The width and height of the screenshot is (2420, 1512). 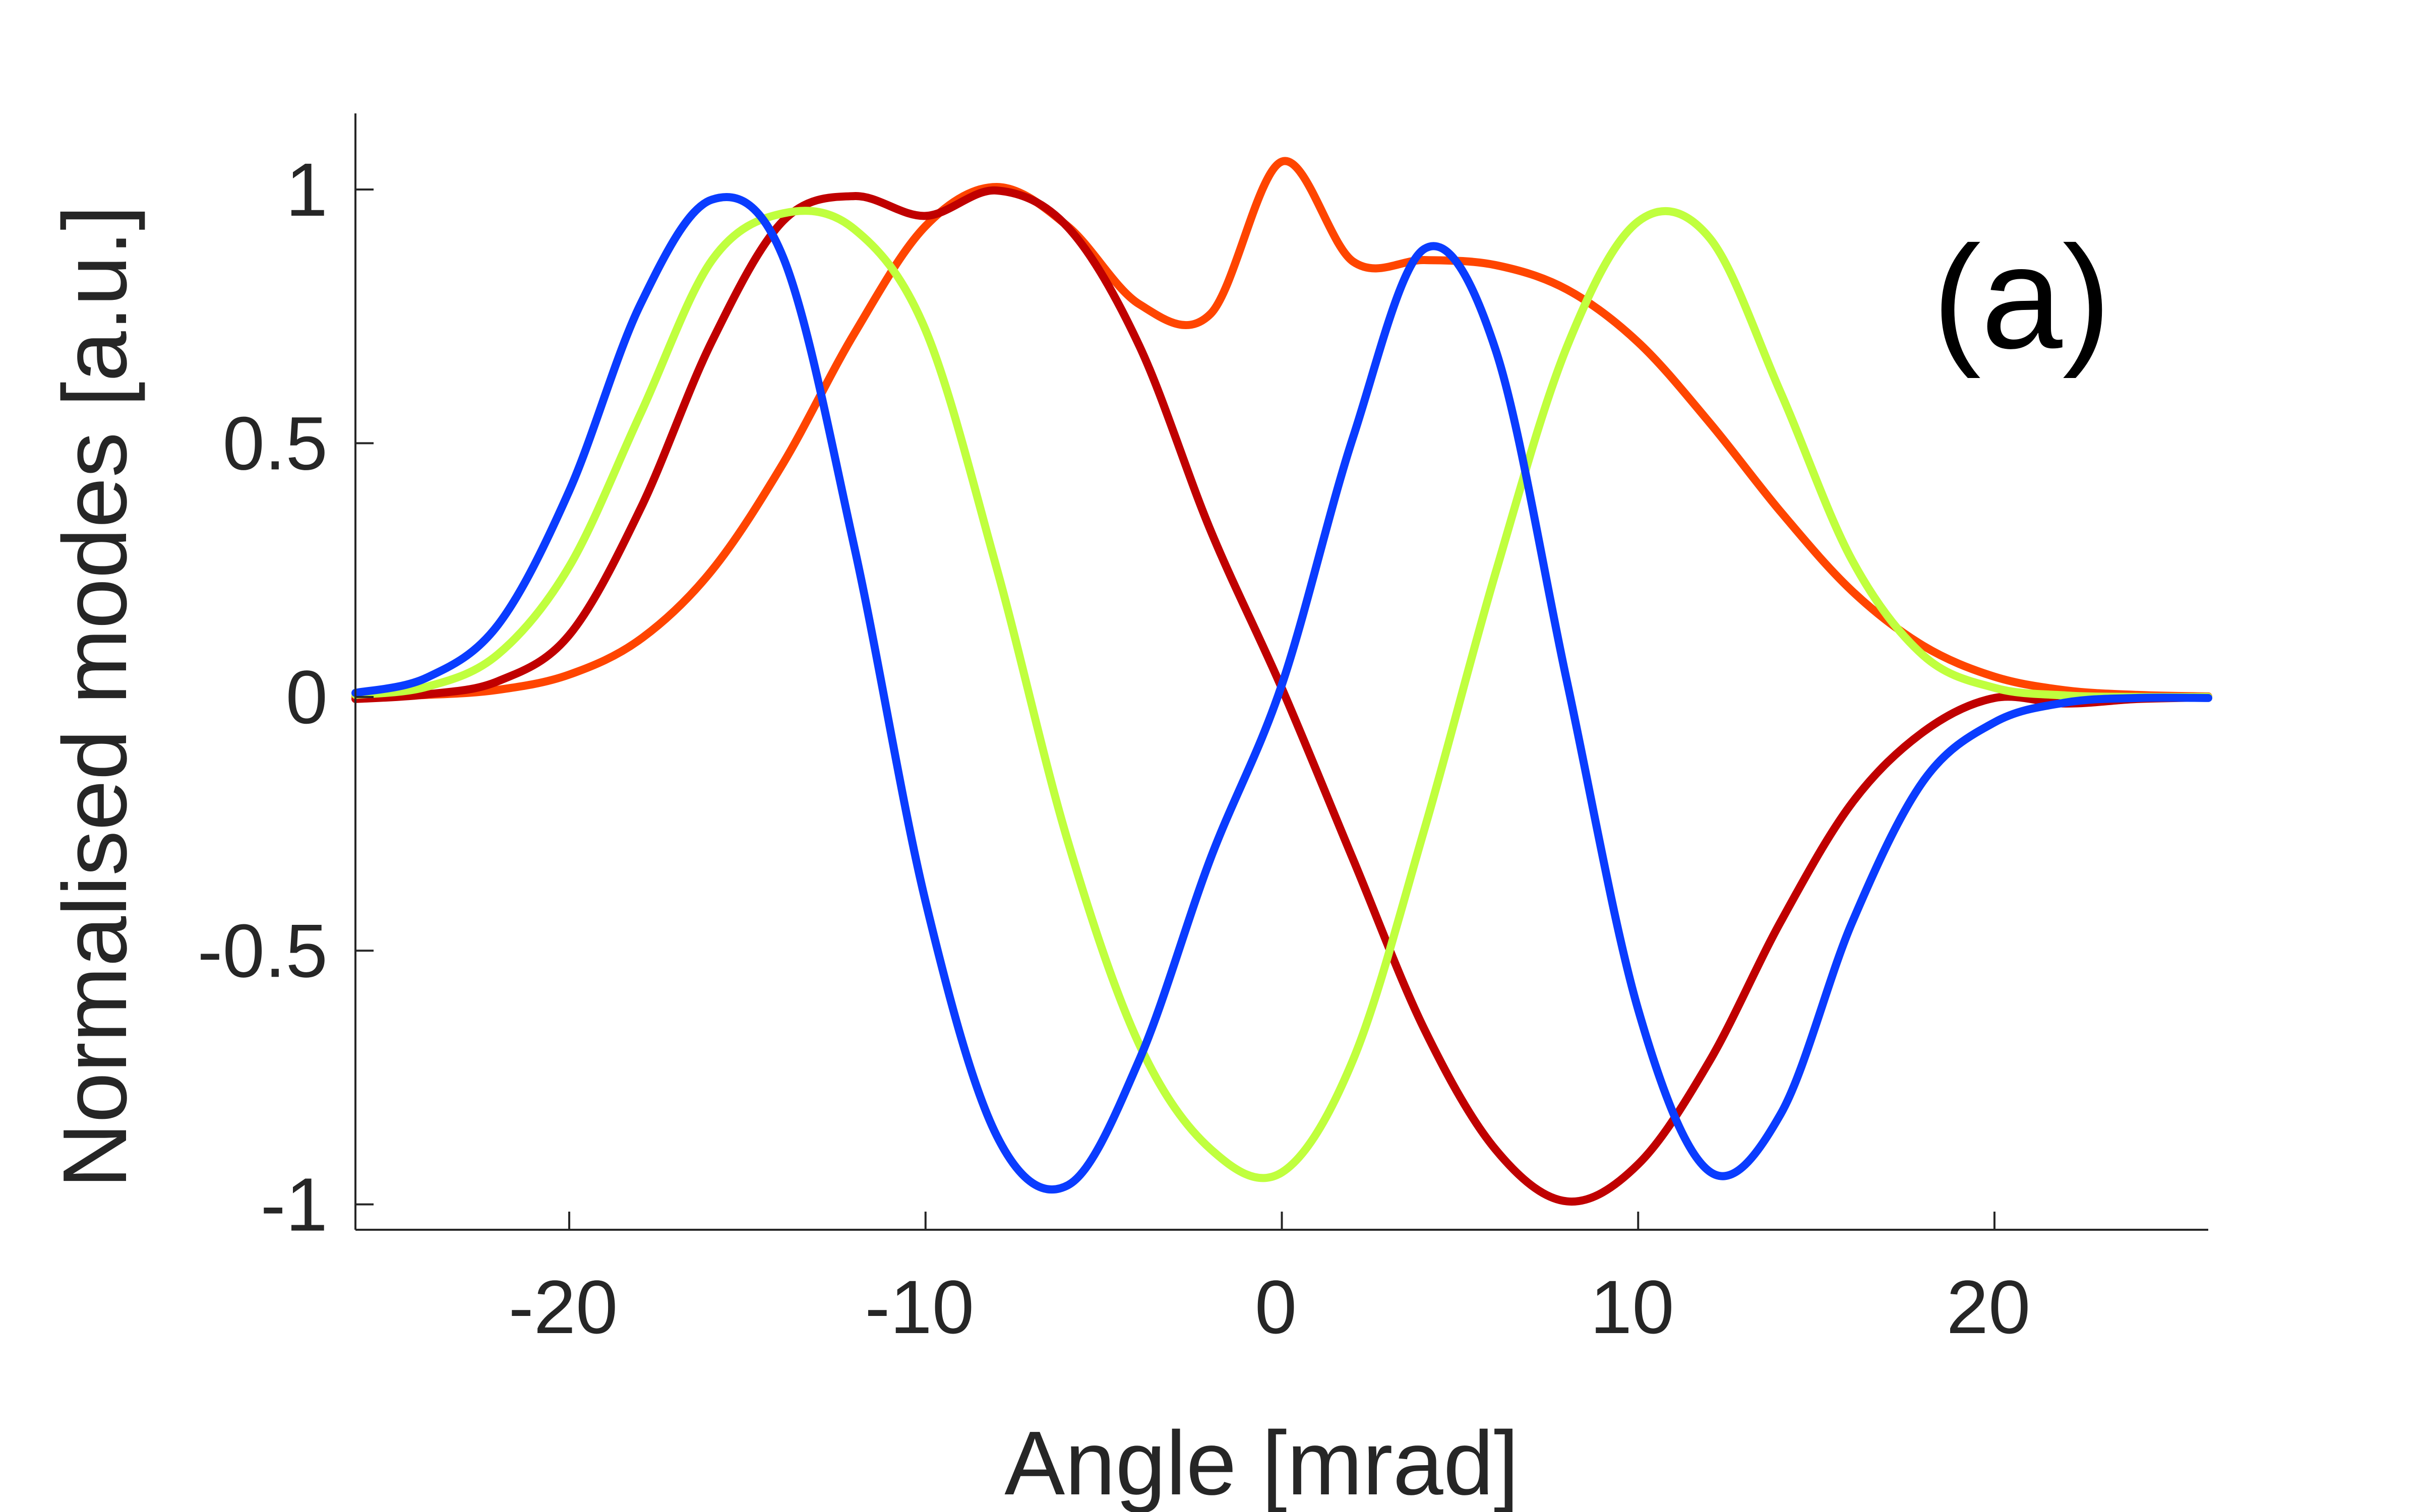 I want to click on x-tick-label: -20, so click(x=563, y=1307).